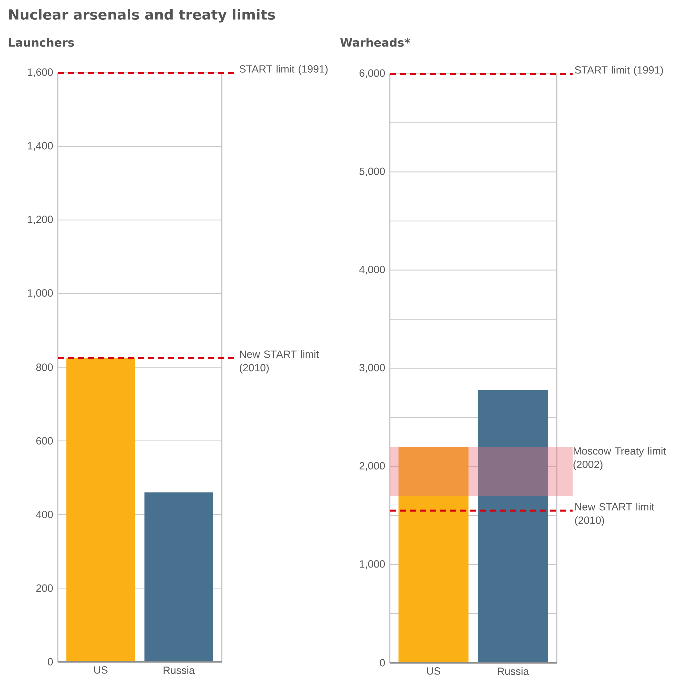 This screenshot has width=688, height=686. What do you see at coordinates (41, 146) in the screenshot?
I see `y-tick-label: 1,400` at bounding box center [41, 146].